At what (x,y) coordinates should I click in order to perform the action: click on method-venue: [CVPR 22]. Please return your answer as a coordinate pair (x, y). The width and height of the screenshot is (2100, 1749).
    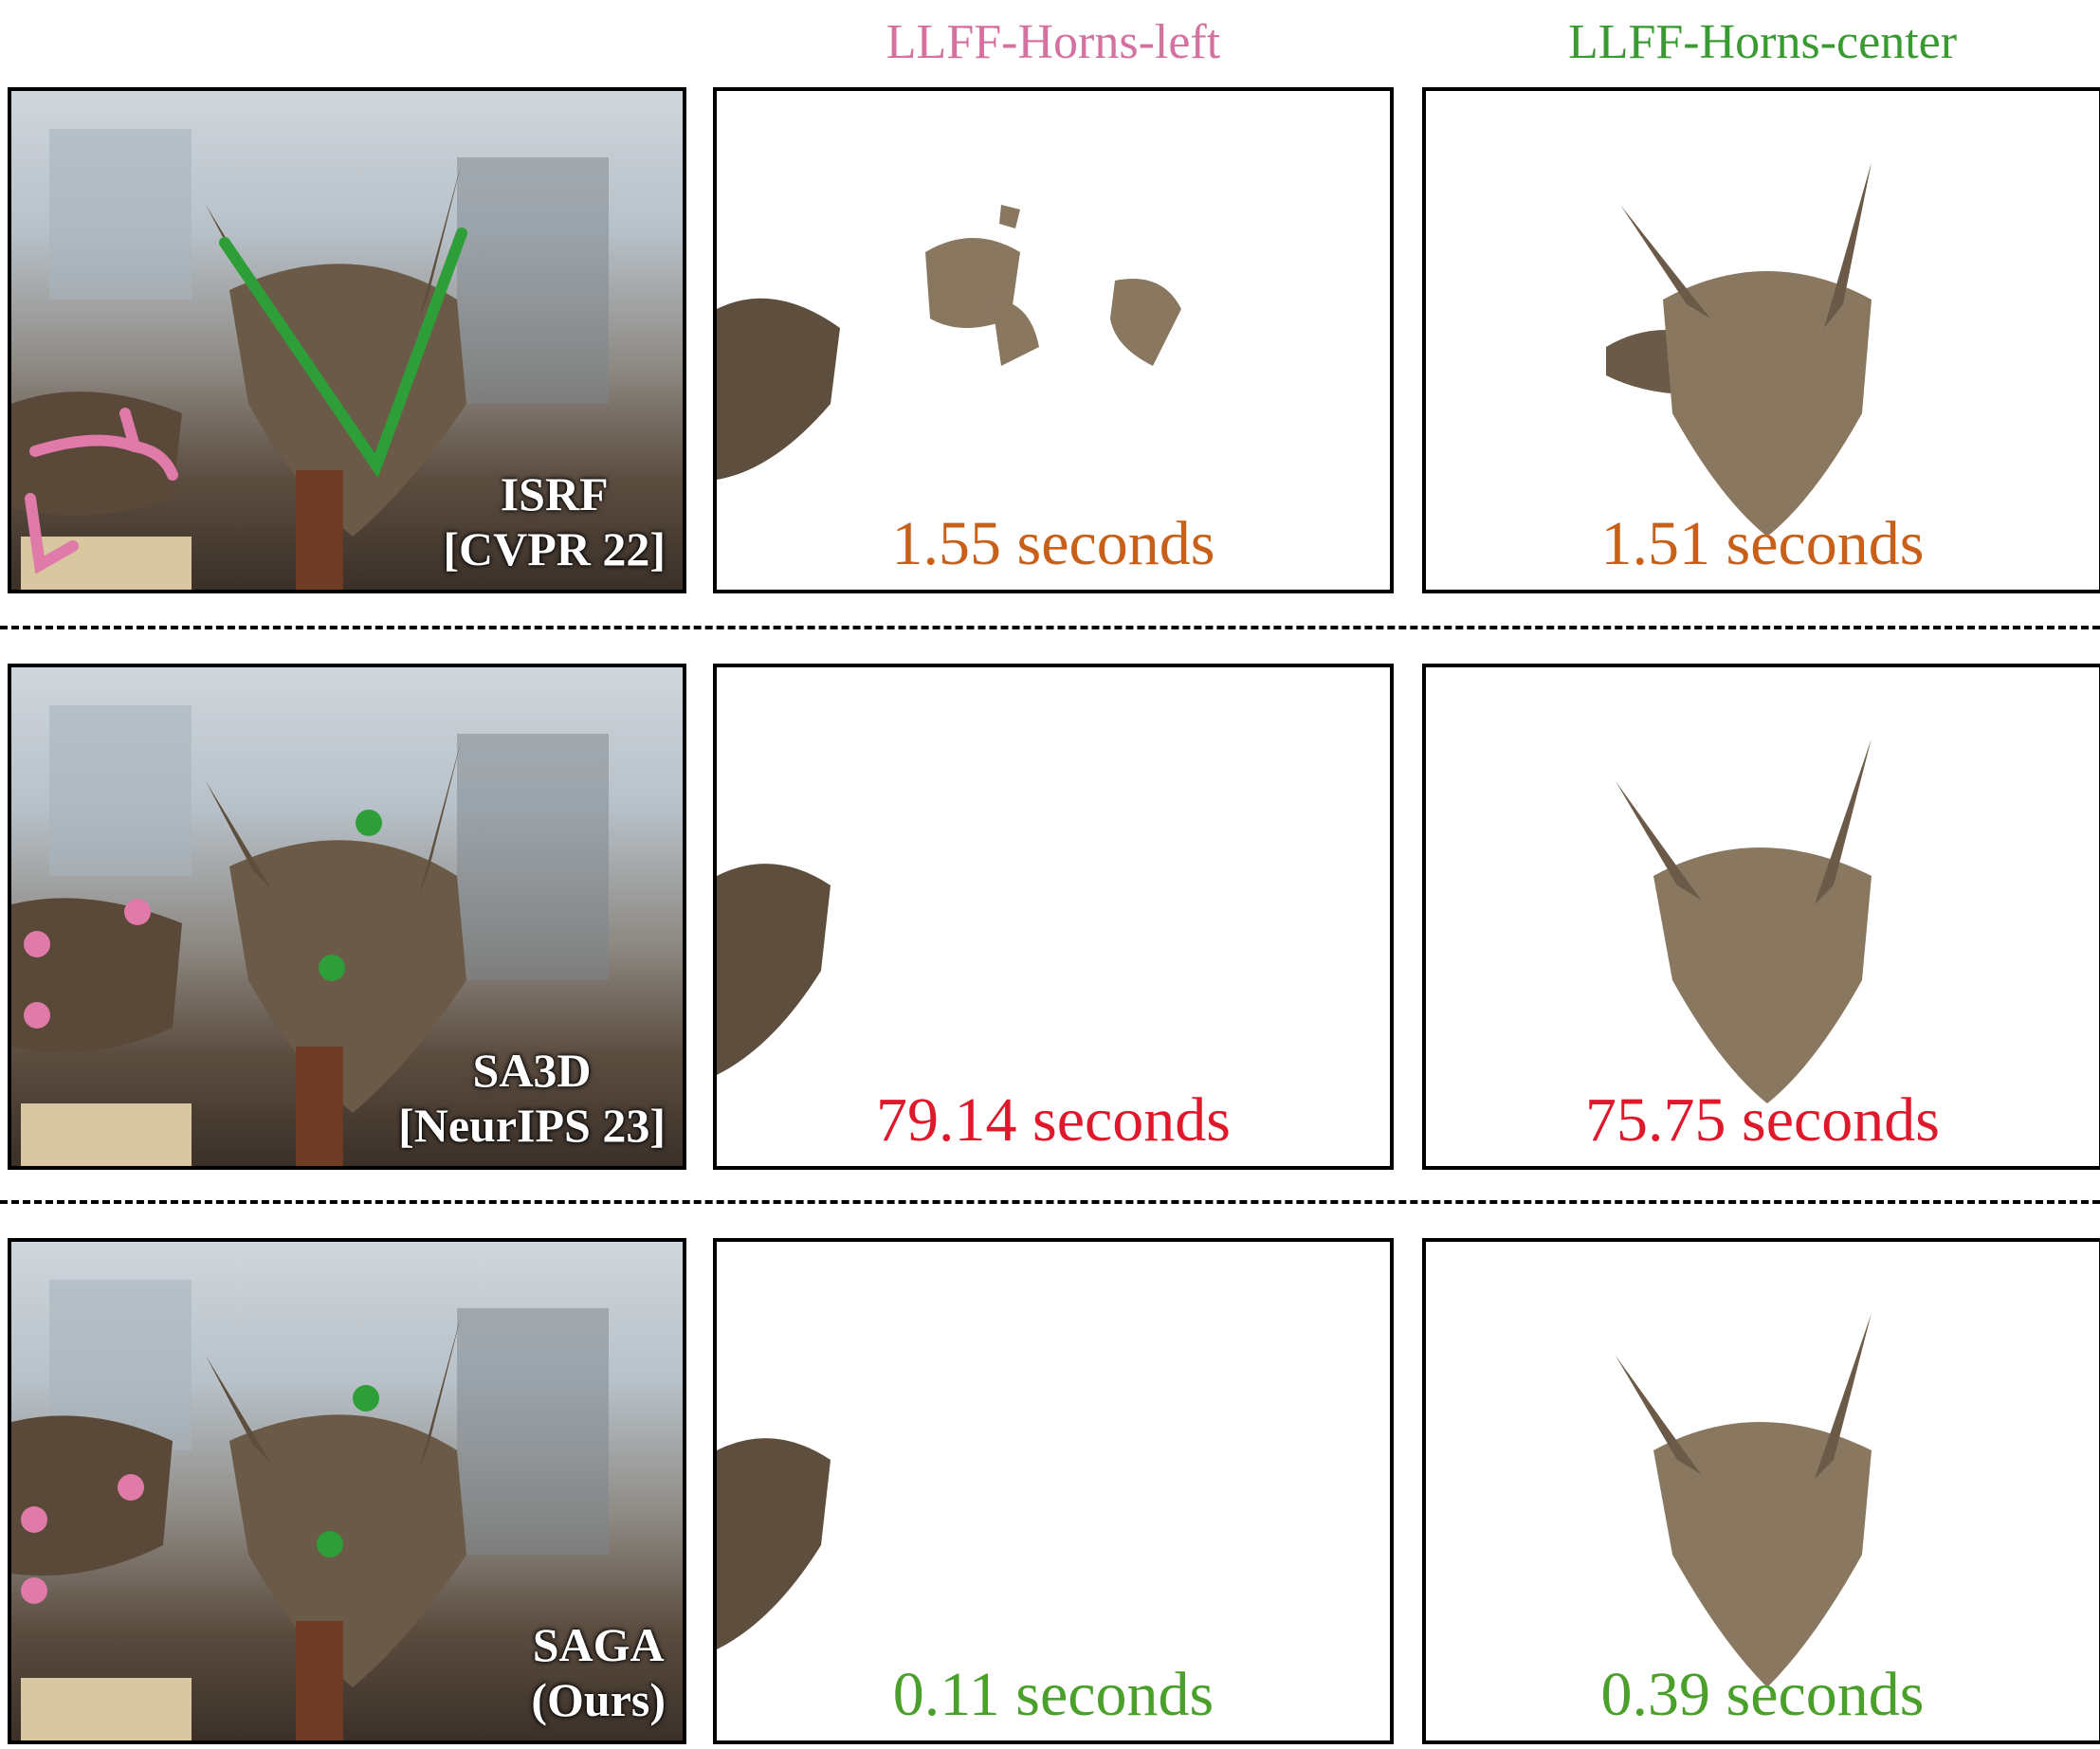
    Looking at the image, I should click on (554, 548).